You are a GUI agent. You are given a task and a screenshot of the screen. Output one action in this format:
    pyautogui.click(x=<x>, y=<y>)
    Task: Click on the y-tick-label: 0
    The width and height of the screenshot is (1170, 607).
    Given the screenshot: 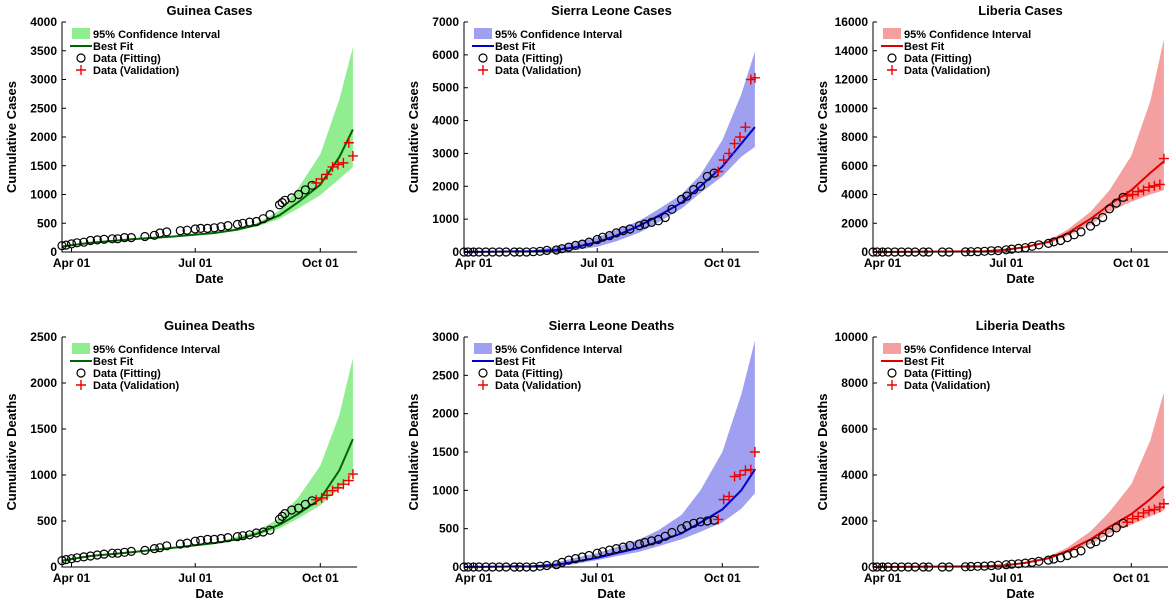 What is the action you would take?
    pyautogui.click(x=455, y=252)
    